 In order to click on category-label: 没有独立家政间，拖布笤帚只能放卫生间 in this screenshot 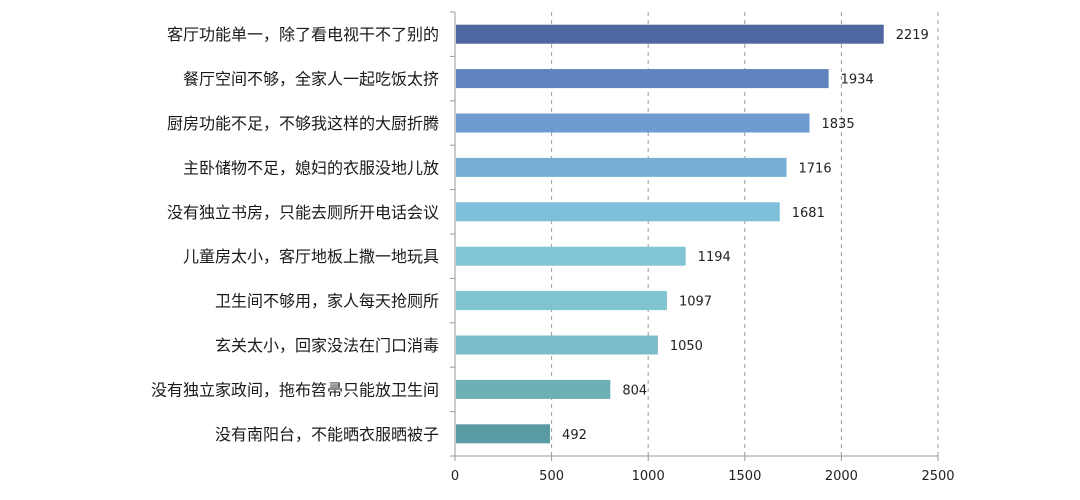, I will do `click(295, 389)`.